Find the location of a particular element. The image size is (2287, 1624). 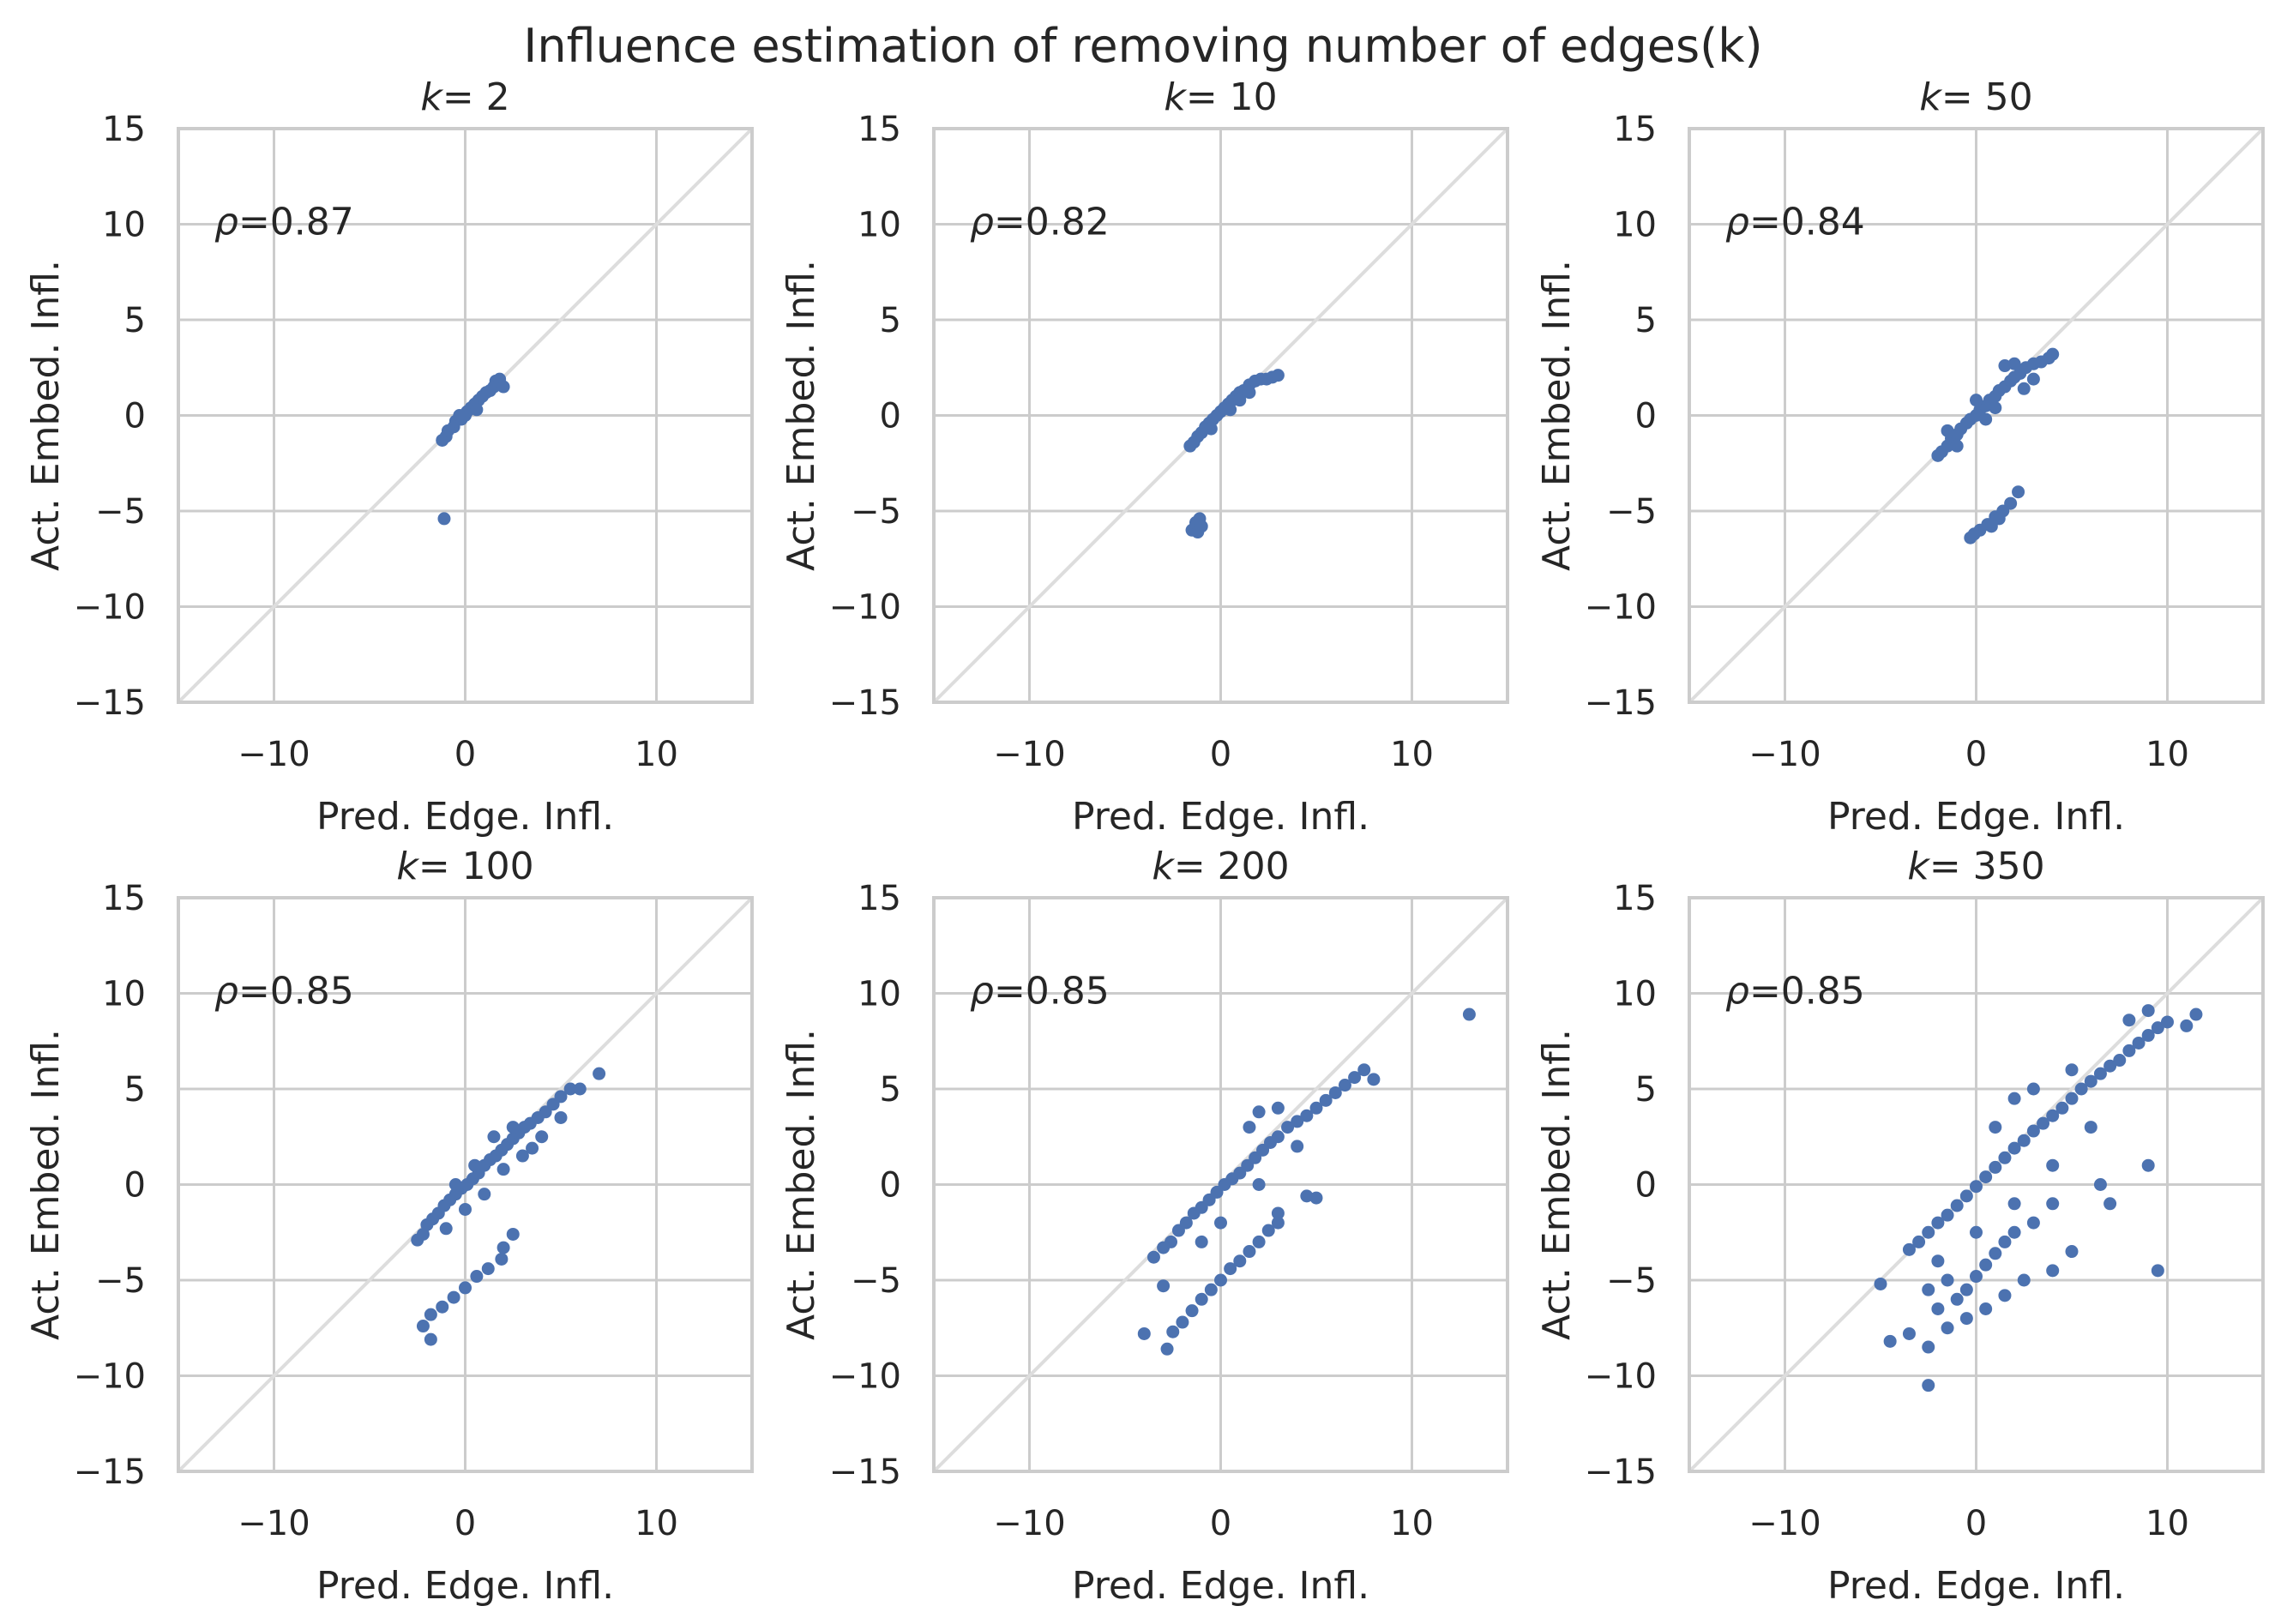

subplot-title: k= 2 is located at coordinates (464, 97).